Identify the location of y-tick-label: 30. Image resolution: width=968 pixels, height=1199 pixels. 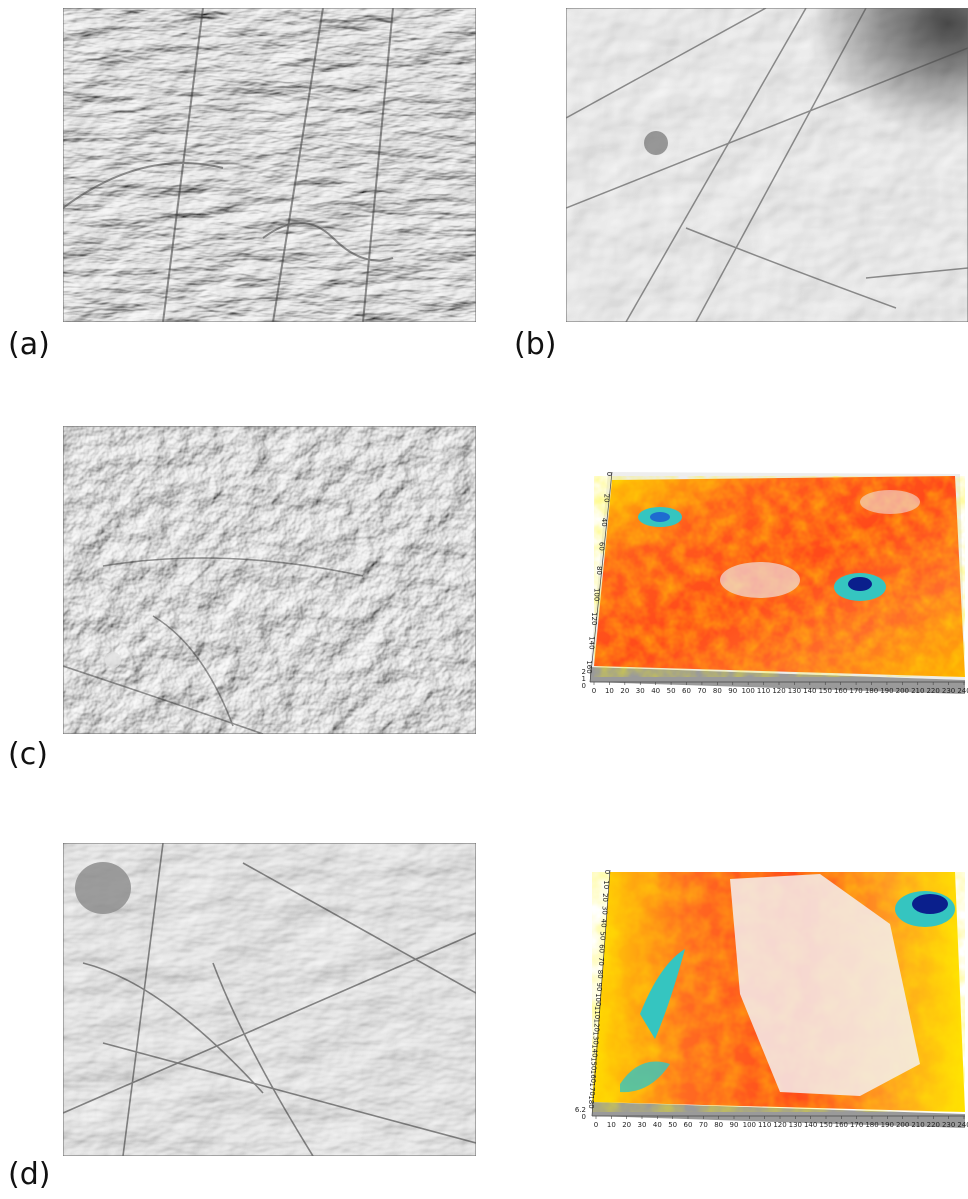
(604, 910).